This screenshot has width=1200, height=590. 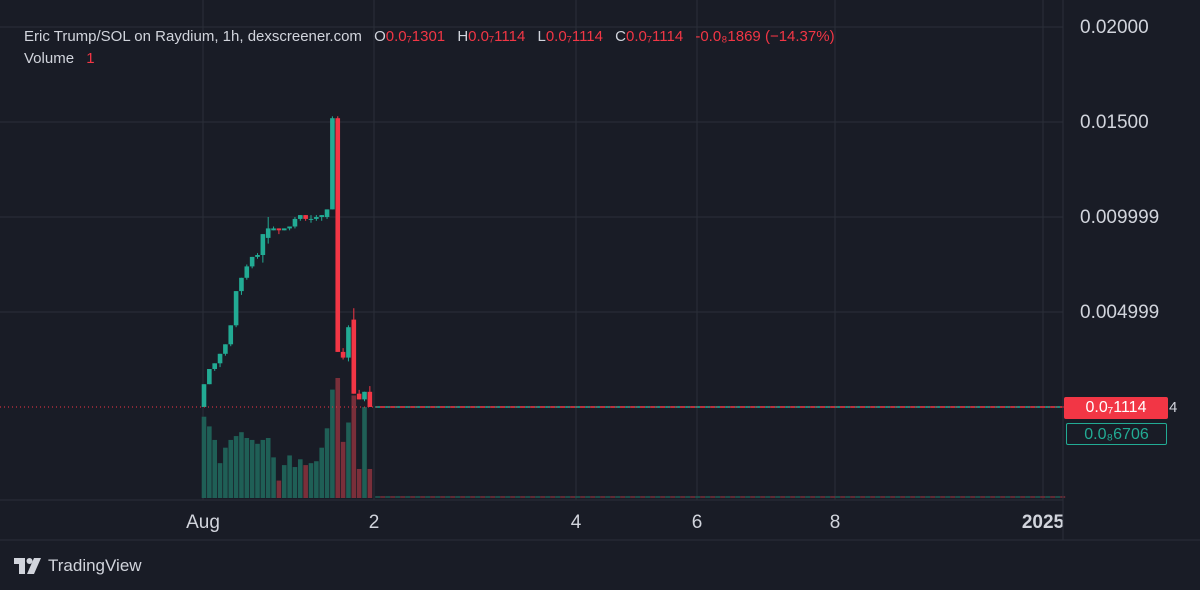 What do you see at coordinates (1119, 217) in the screenshot?
I see `y-tick-label: 0.009999` at bounding box center [1119, 217].